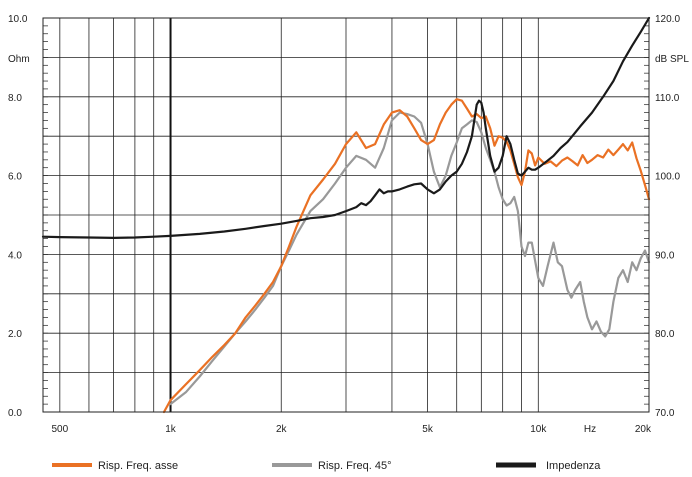 The image size is (692, 477). Describe the element at coordinates (428, 429) in the screenshot. I see `x-axis-tick-label: 5k` at that location.